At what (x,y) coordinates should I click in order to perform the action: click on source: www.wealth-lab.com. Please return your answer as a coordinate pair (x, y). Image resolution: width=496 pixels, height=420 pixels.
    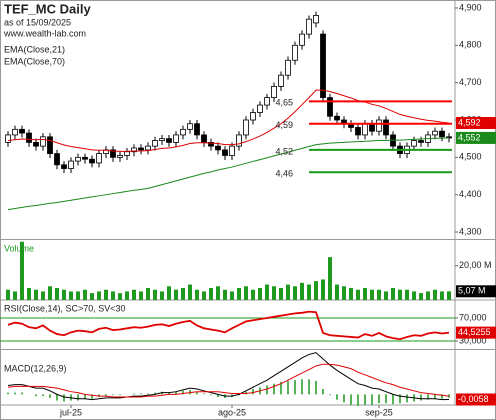
    Looking at the image, I should click on (44, 33).